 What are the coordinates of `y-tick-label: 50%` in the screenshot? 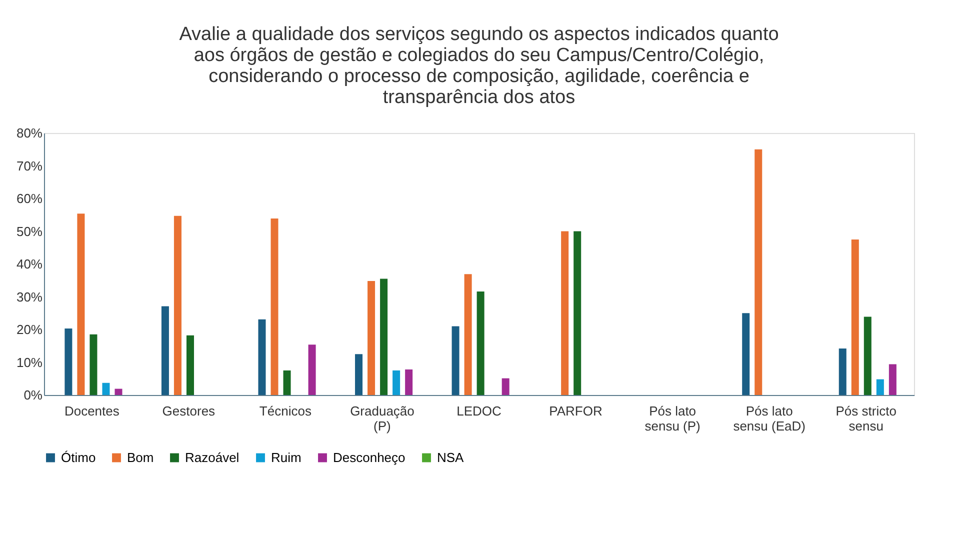 It's located at (29, 231).